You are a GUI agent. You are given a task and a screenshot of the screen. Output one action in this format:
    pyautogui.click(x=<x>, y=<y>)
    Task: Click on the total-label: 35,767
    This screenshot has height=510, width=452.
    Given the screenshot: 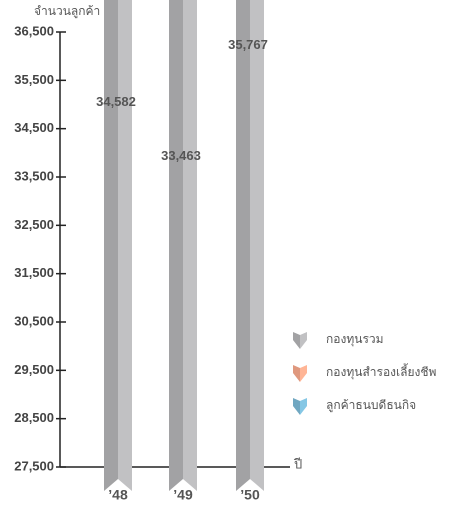 What is the action you would take?
    pyautogui.click(x=248, y=44)
    